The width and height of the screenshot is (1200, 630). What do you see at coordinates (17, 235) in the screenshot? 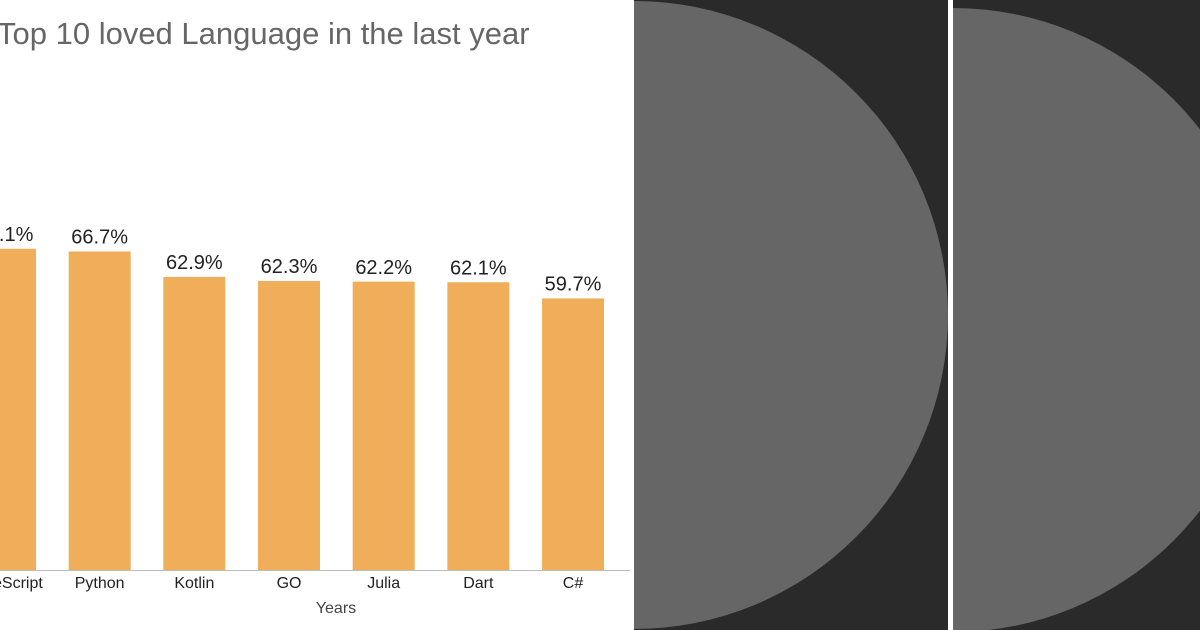
I see `value-label: 67.1%` at bounding box center [17, 235].